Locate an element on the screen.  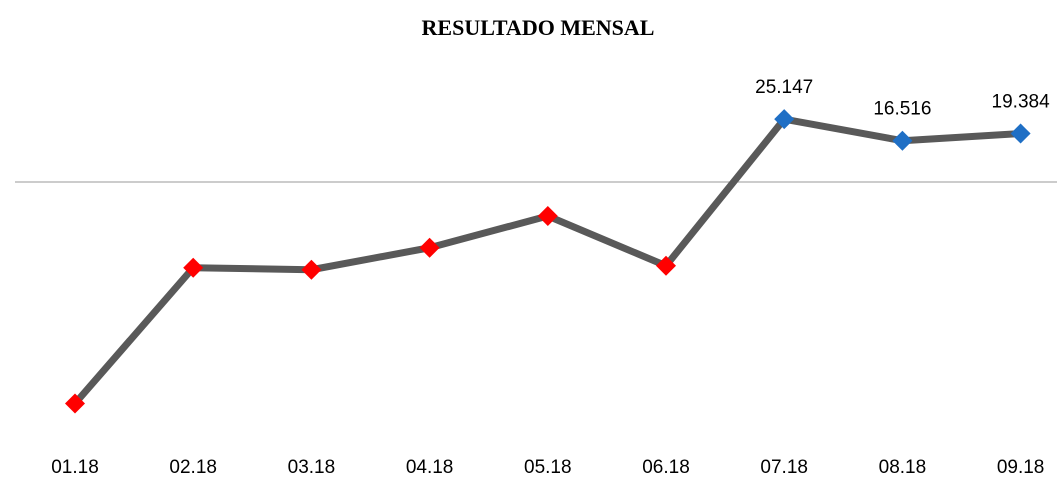
chart-title: RESULTADO MENSAL is located at coordinates (538, 27).